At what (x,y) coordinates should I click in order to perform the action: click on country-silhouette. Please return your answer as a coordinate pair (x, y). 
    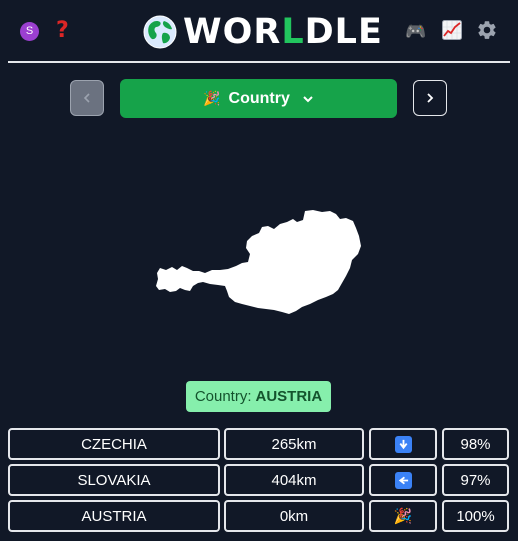
    Looking at the image, I should click on (258, 262).